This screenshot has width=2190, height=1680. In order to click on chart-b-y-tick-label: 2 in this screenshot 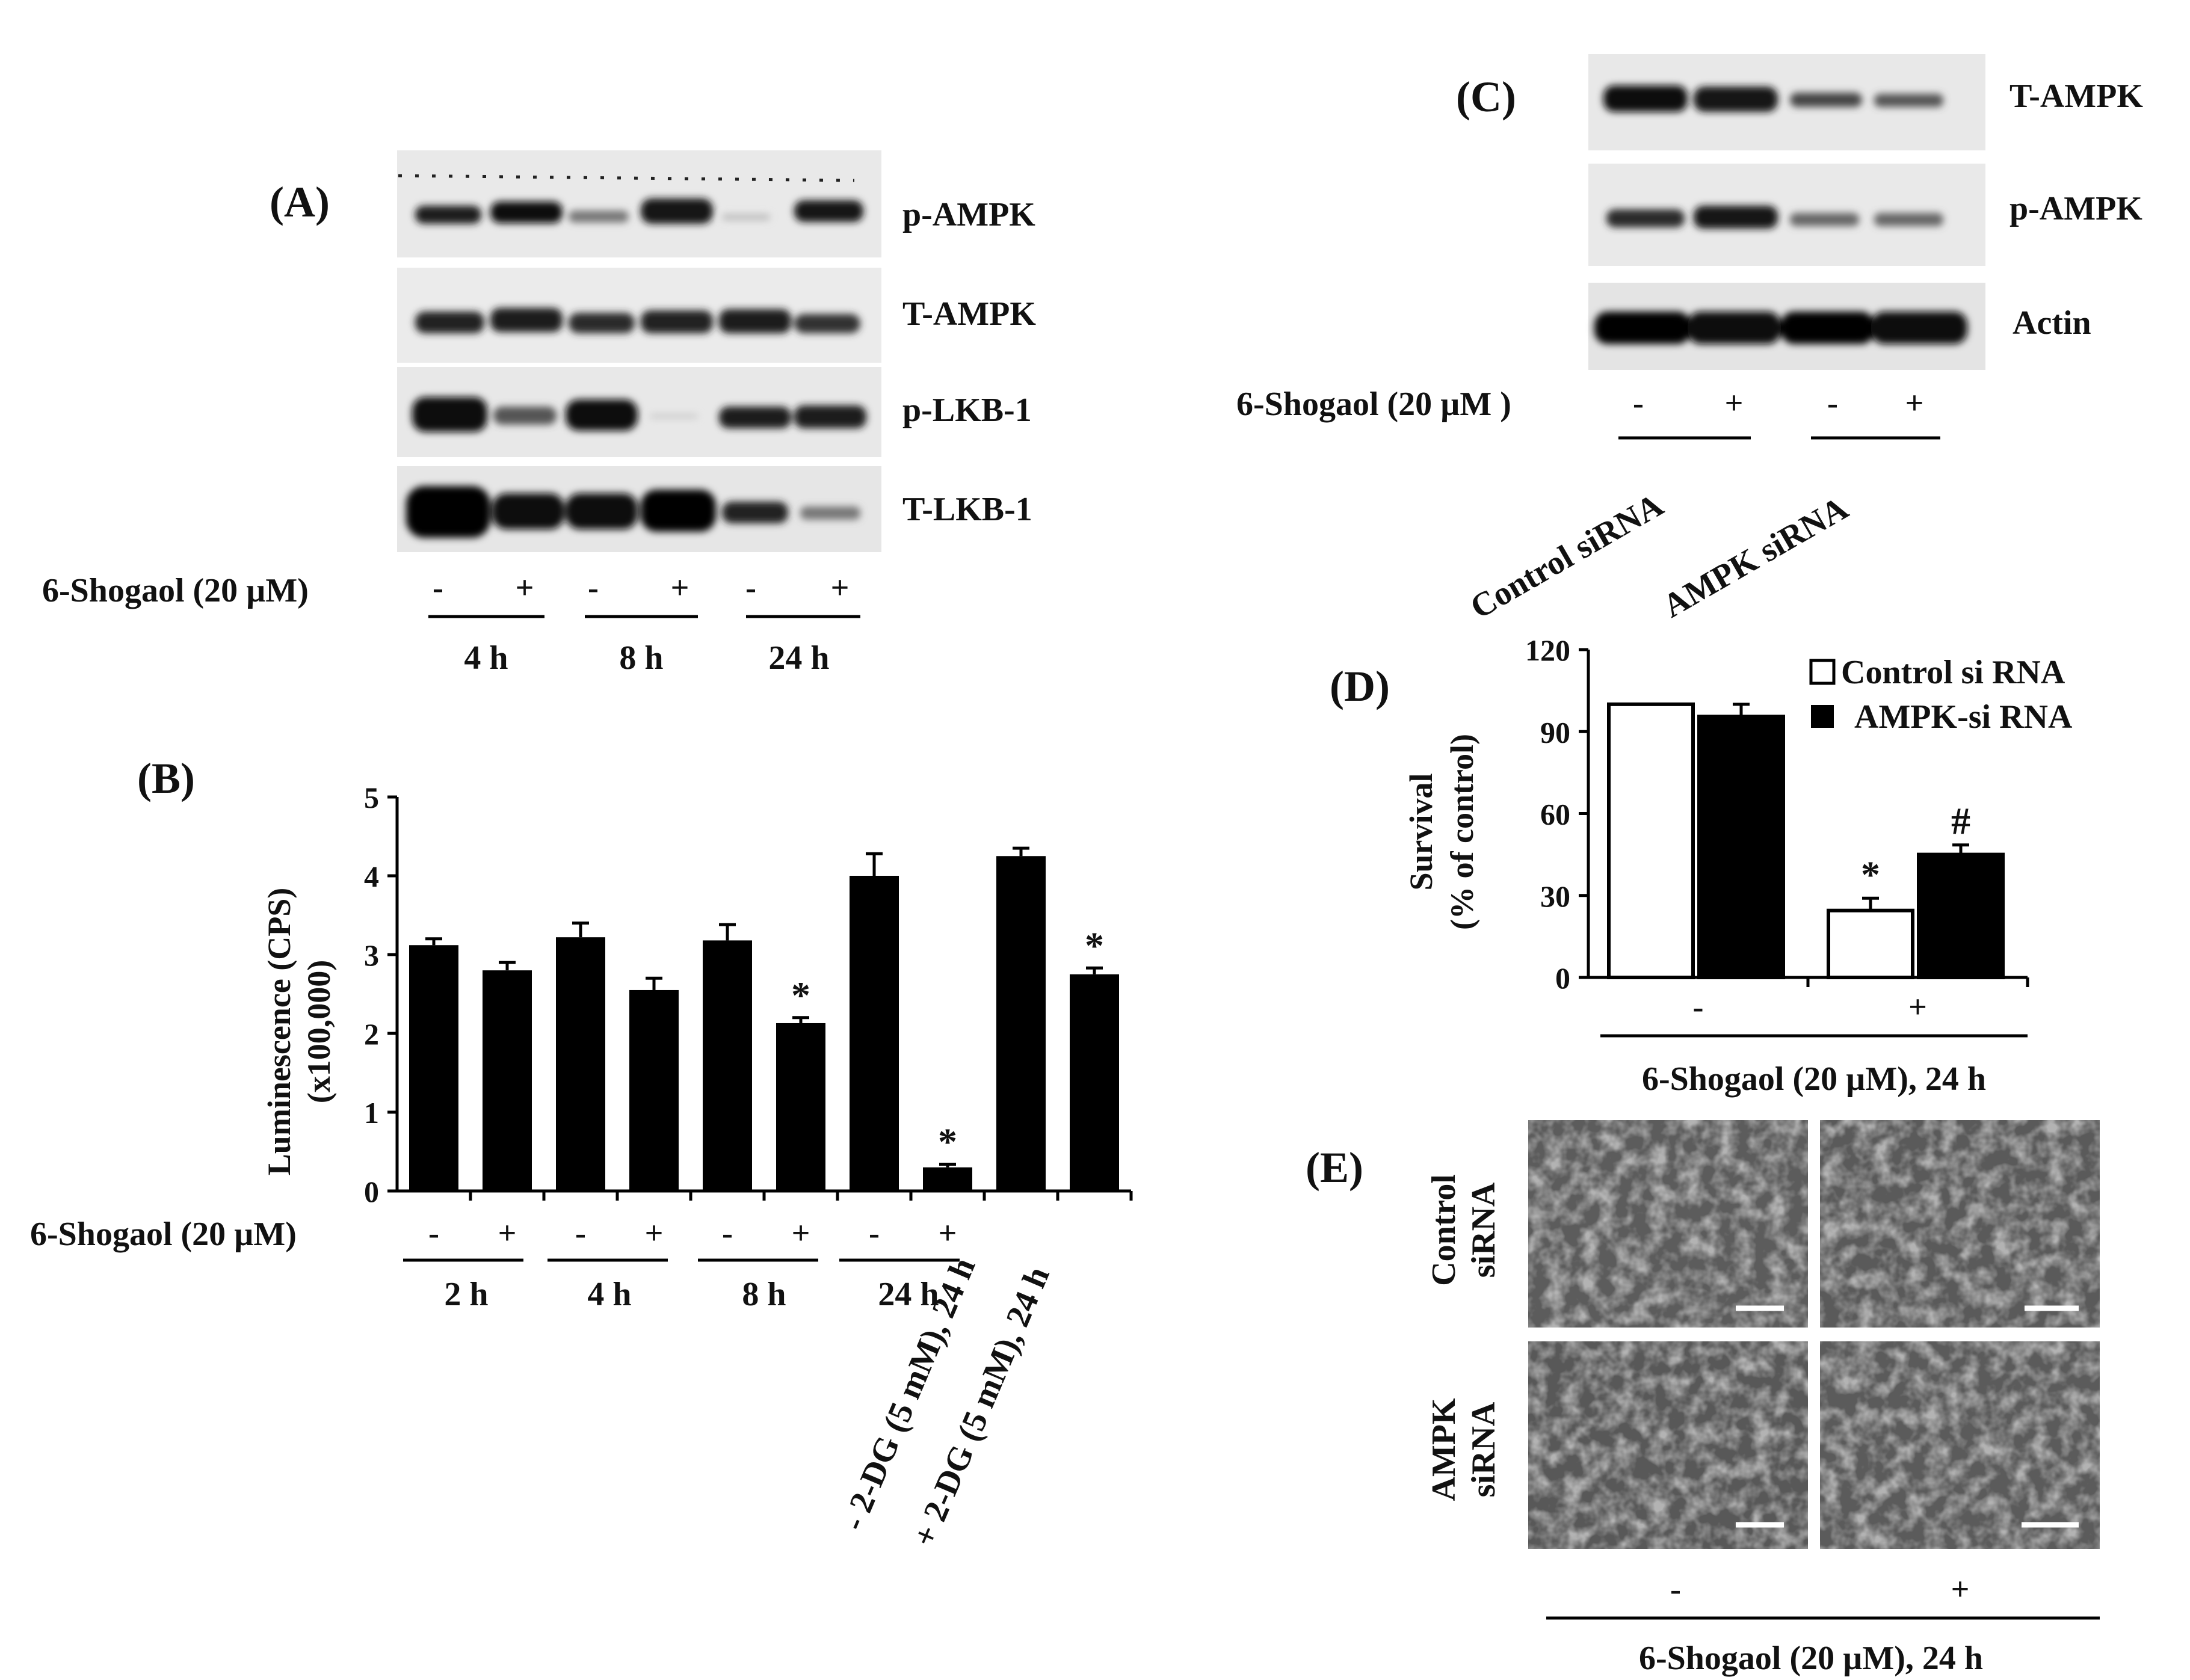, I will do `click(371, 1034)`.